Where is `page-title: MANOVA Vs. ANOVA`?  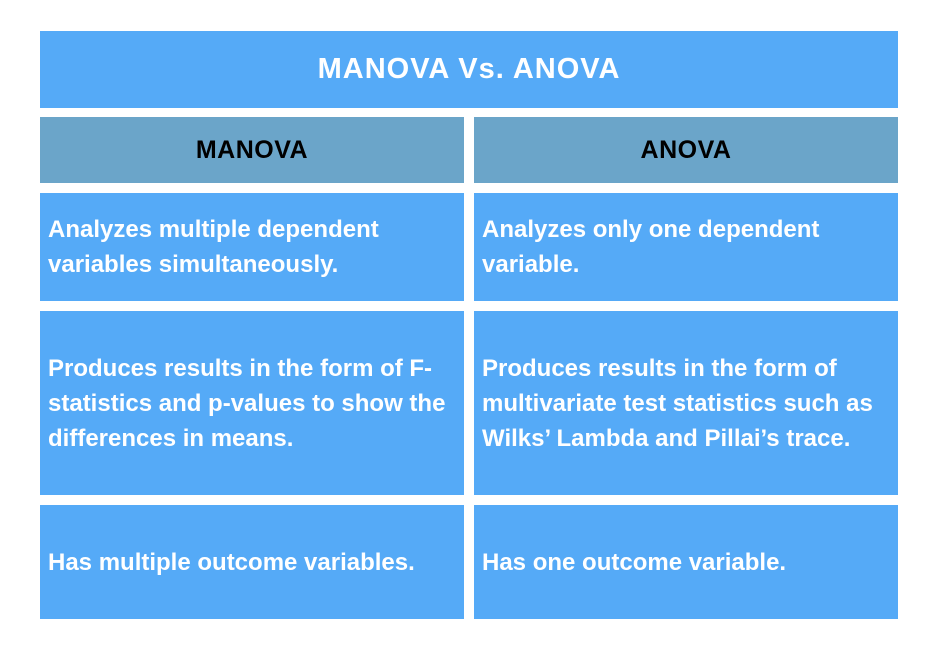
page-title: MANOVA Vs. ANOVA is located at coordinates (469, 69).